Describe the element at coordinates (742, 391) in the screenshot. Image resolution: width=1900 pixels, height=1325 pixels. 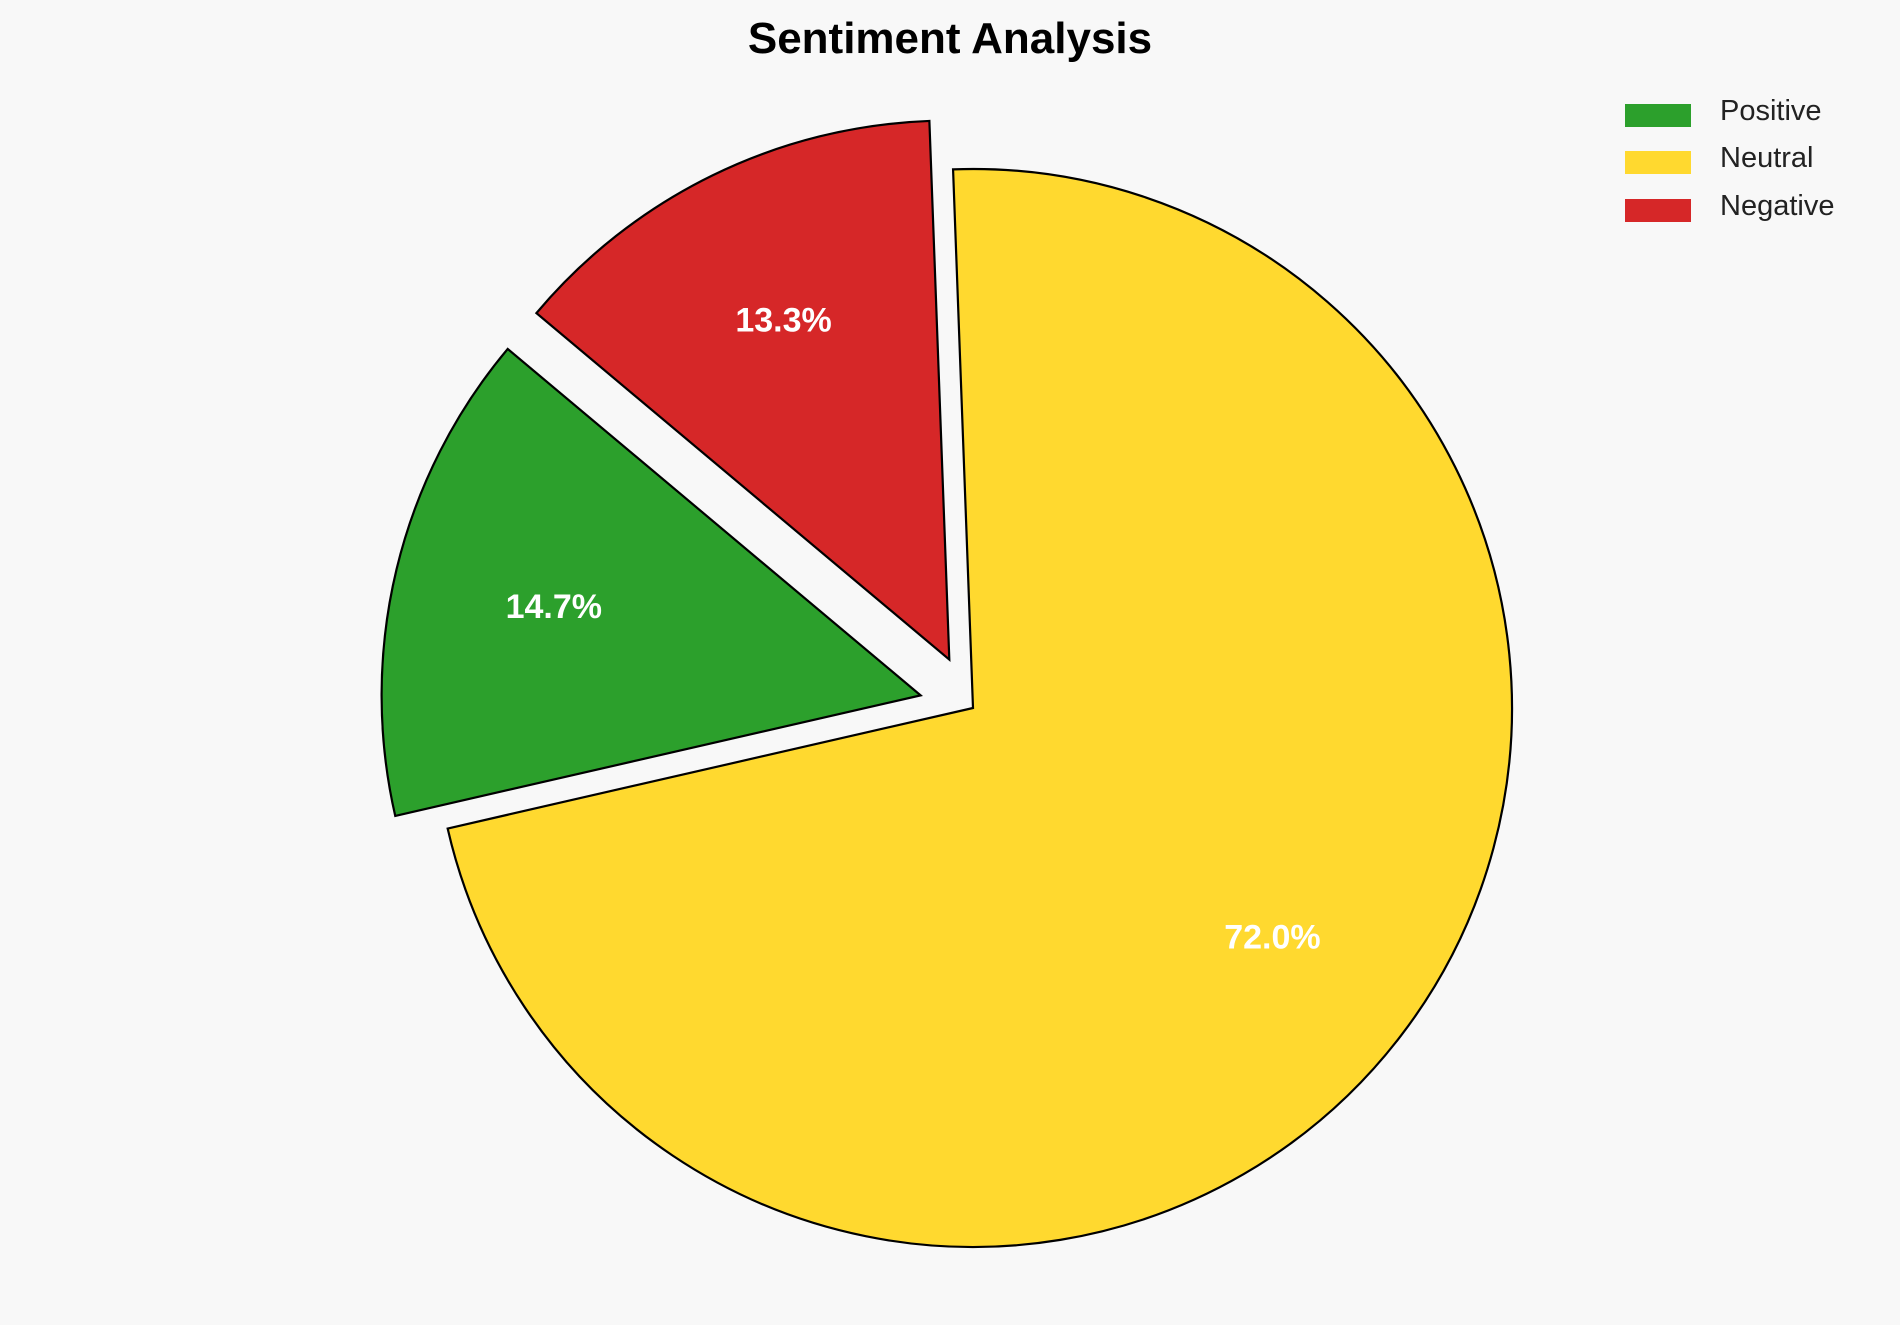
I see `pie-slice-negative` at that location.